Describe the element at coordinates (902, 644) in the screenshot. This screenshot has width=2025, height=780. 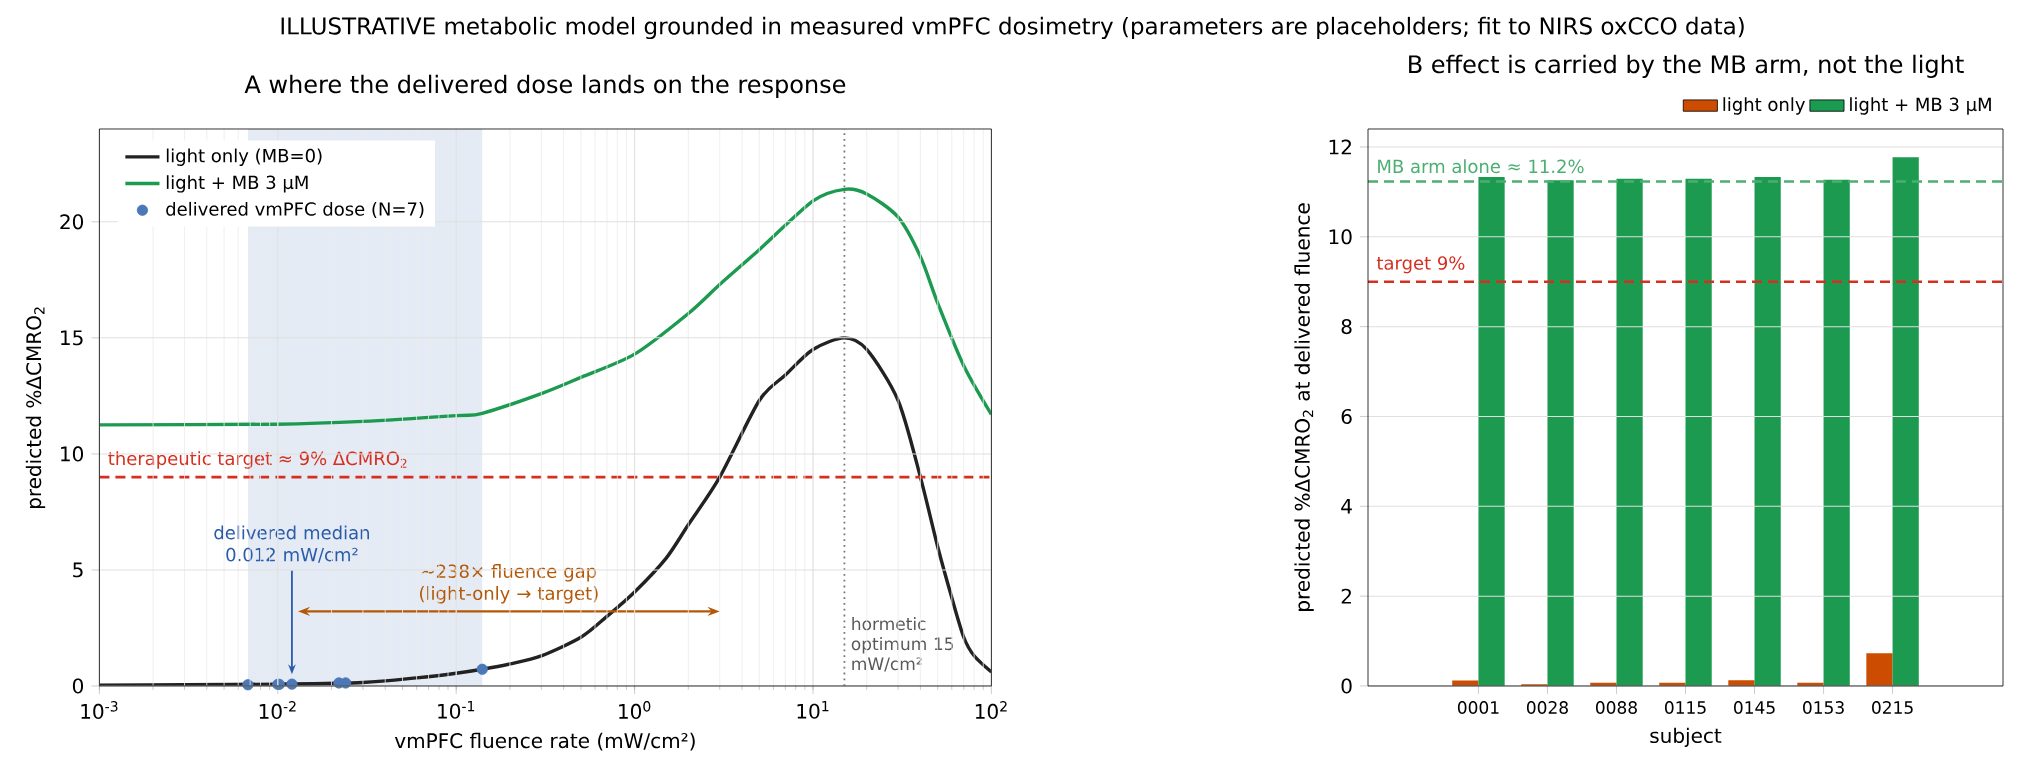
I see `ref-line-label: hormetic optimum 15 mW/cm²` at that location.